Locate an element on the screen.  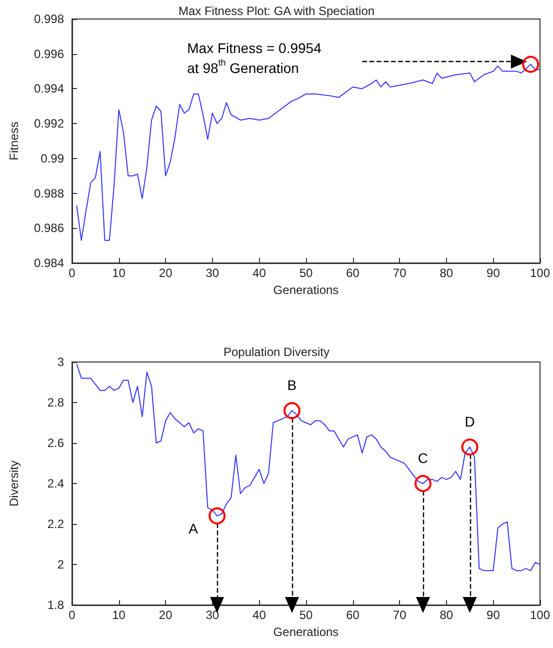
annotation: C is located at coordinates (423, 458).